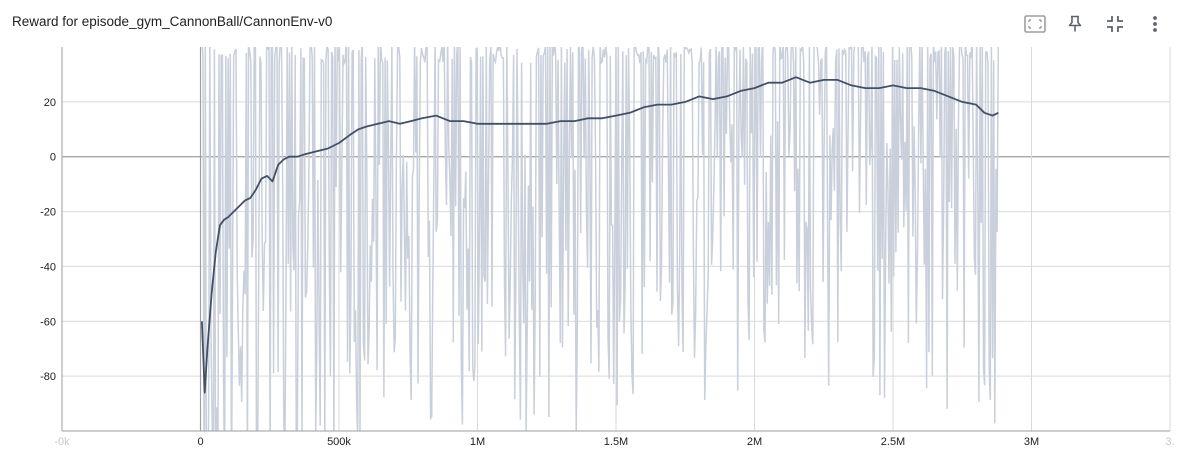 This screenshot has width=1185, height=467. What do you see at coordinates (1169, 442) in the screenshot?
I see `x-tick-label: 3.` at bounding box center [1169, 442].